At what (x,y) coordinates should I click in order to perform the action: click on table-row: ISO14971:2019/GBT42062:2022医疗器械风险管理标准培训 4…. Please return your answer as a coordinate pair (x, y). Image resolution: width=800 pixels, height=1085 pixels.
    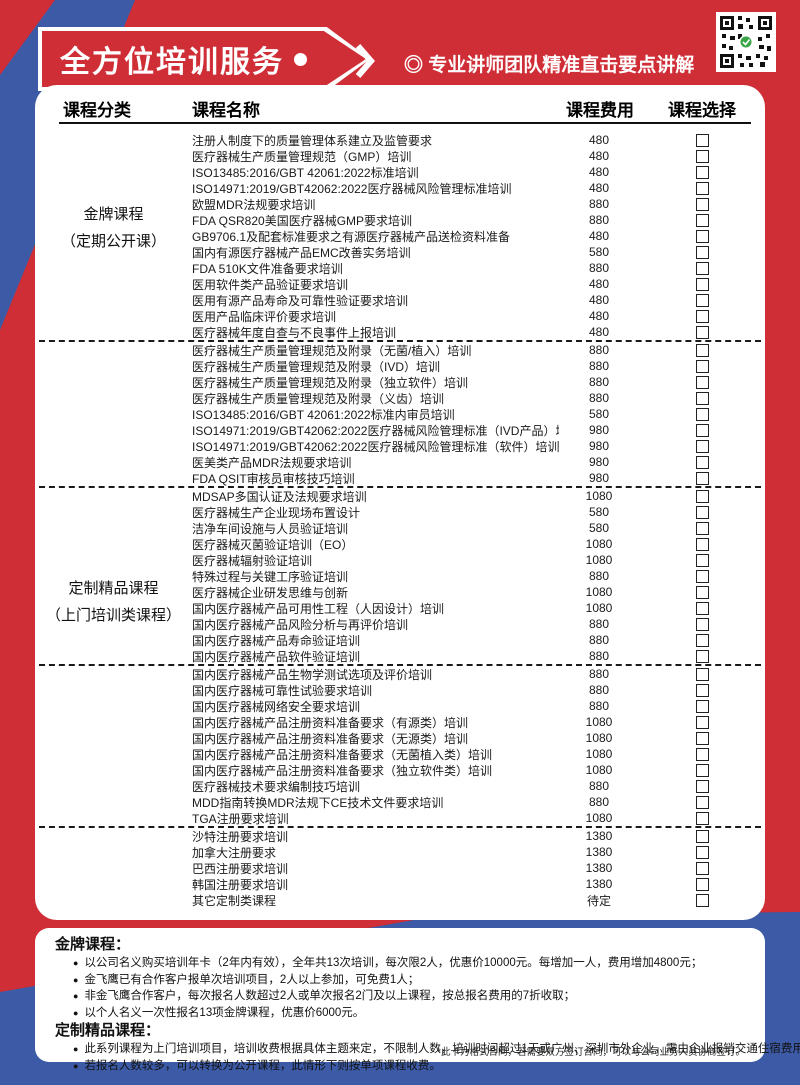
    Looking at the image, I should click on (400, 188).